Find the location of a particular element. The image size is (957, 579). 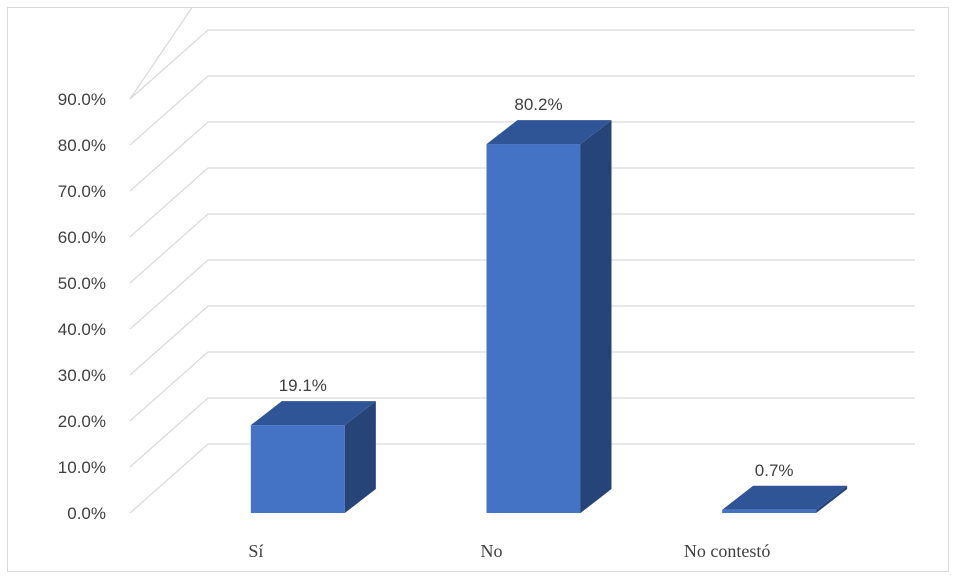

category-label: No contestó is located at coordinates (727, 551).